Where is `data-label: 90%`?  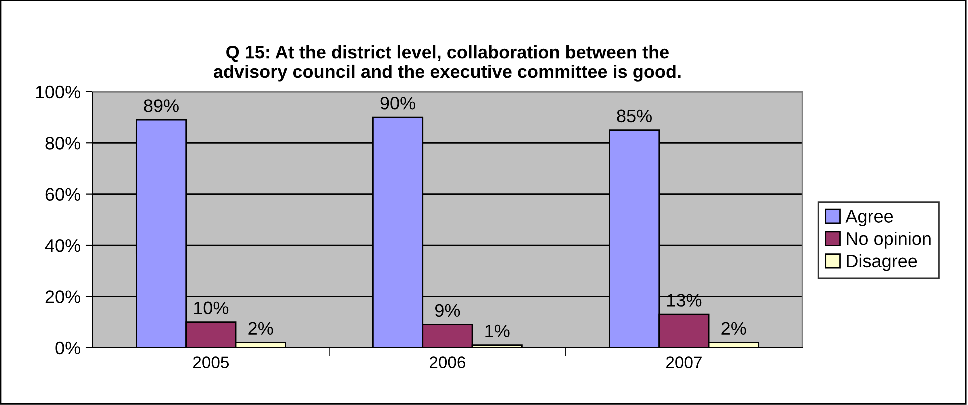
data-label: 90% is located at coordinates (398, 103).